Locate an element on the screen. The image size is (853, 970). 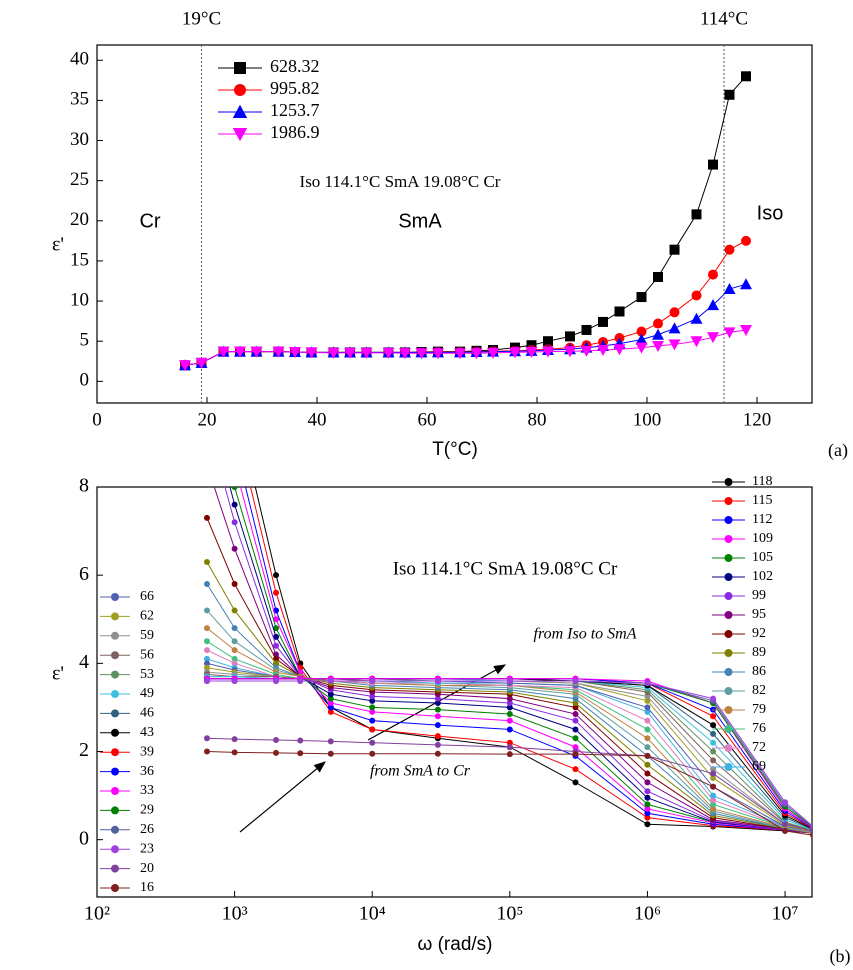
legend-label: 20 is located at coordinates (147, 868).